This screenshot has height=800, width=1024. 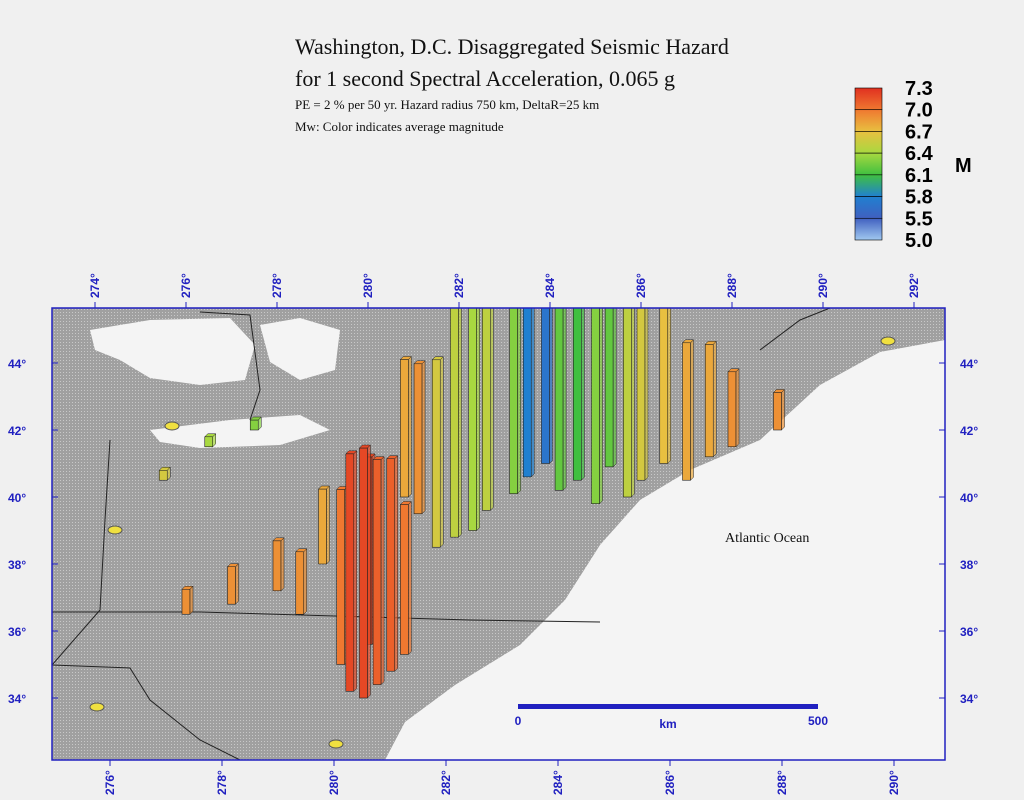 I want to click on legend-label: 6.4, so click(x=919, y=154).